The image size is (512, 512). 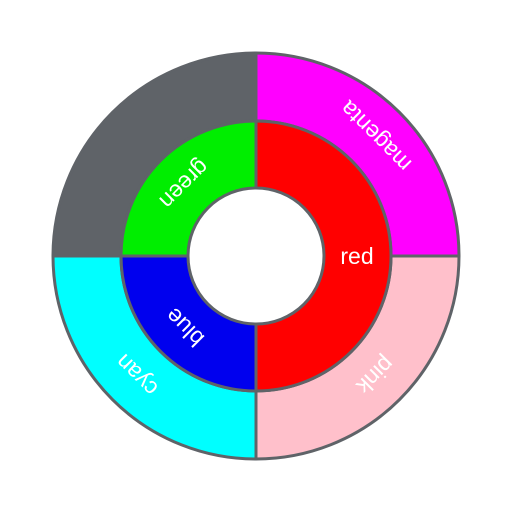 I want to click on wedge-inner-red, so click(x=323, y=256).